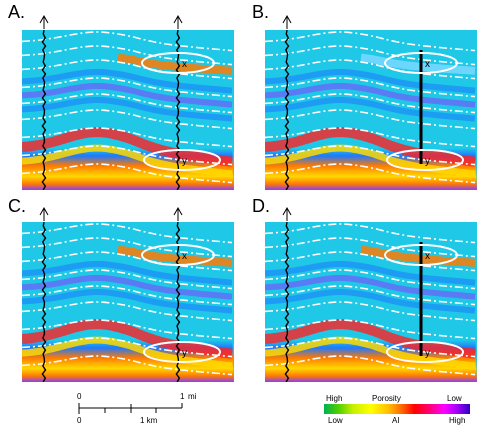 This screenshot has height=432, width=480. Describe the element at coordinates (79, 396) in the screenshot. I see `scale-mi-start: 0` at that location.